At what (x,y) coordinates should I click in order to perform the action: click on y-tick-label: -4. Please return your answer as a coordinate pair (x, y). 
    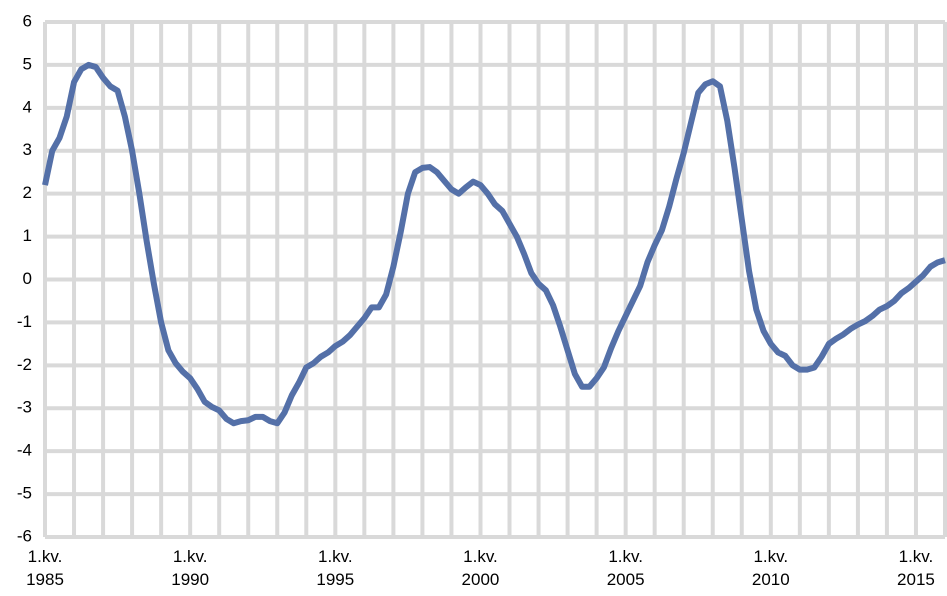
    Looking at the image, I should click on (24, 450).